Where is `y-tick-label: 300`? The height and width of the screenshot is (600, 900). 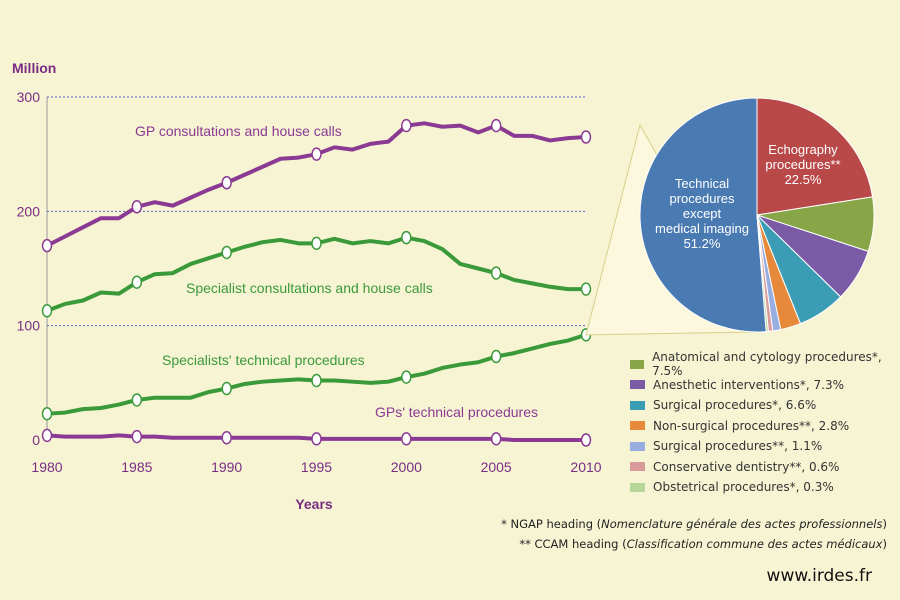
y-tick-label: 300 is located at coordinates (29, 97).